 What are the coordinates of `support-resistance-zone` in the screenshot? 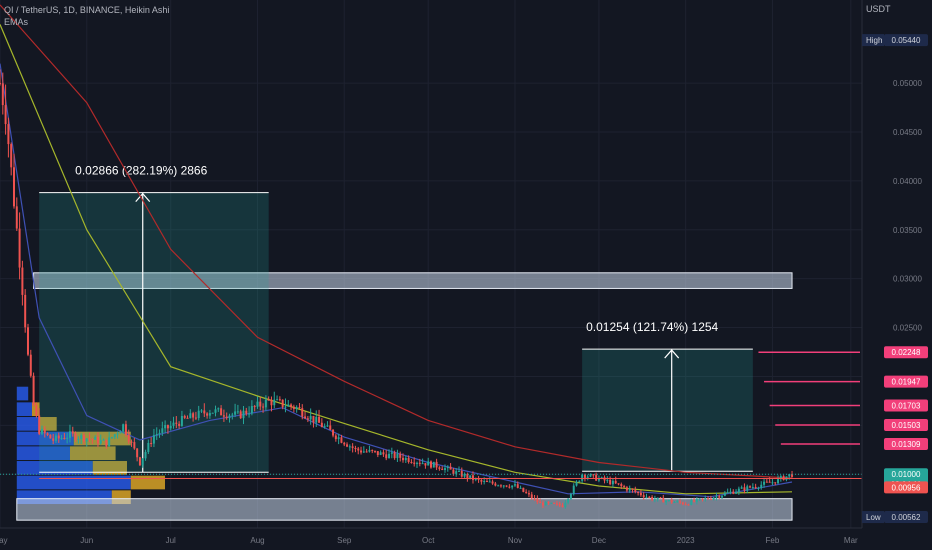 It's located at (404, 509).